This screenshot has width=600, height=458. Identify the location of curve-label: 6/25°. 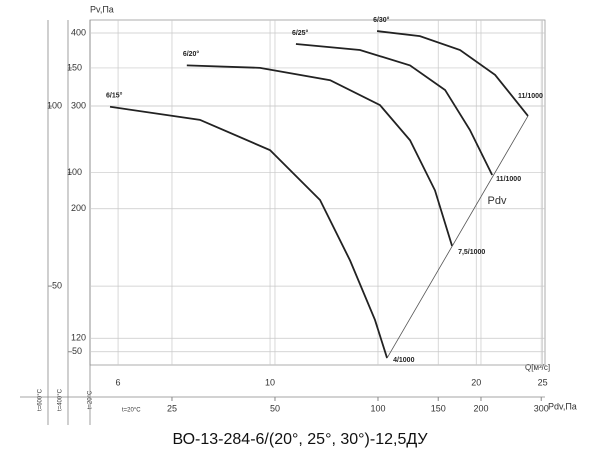
(300, 33).